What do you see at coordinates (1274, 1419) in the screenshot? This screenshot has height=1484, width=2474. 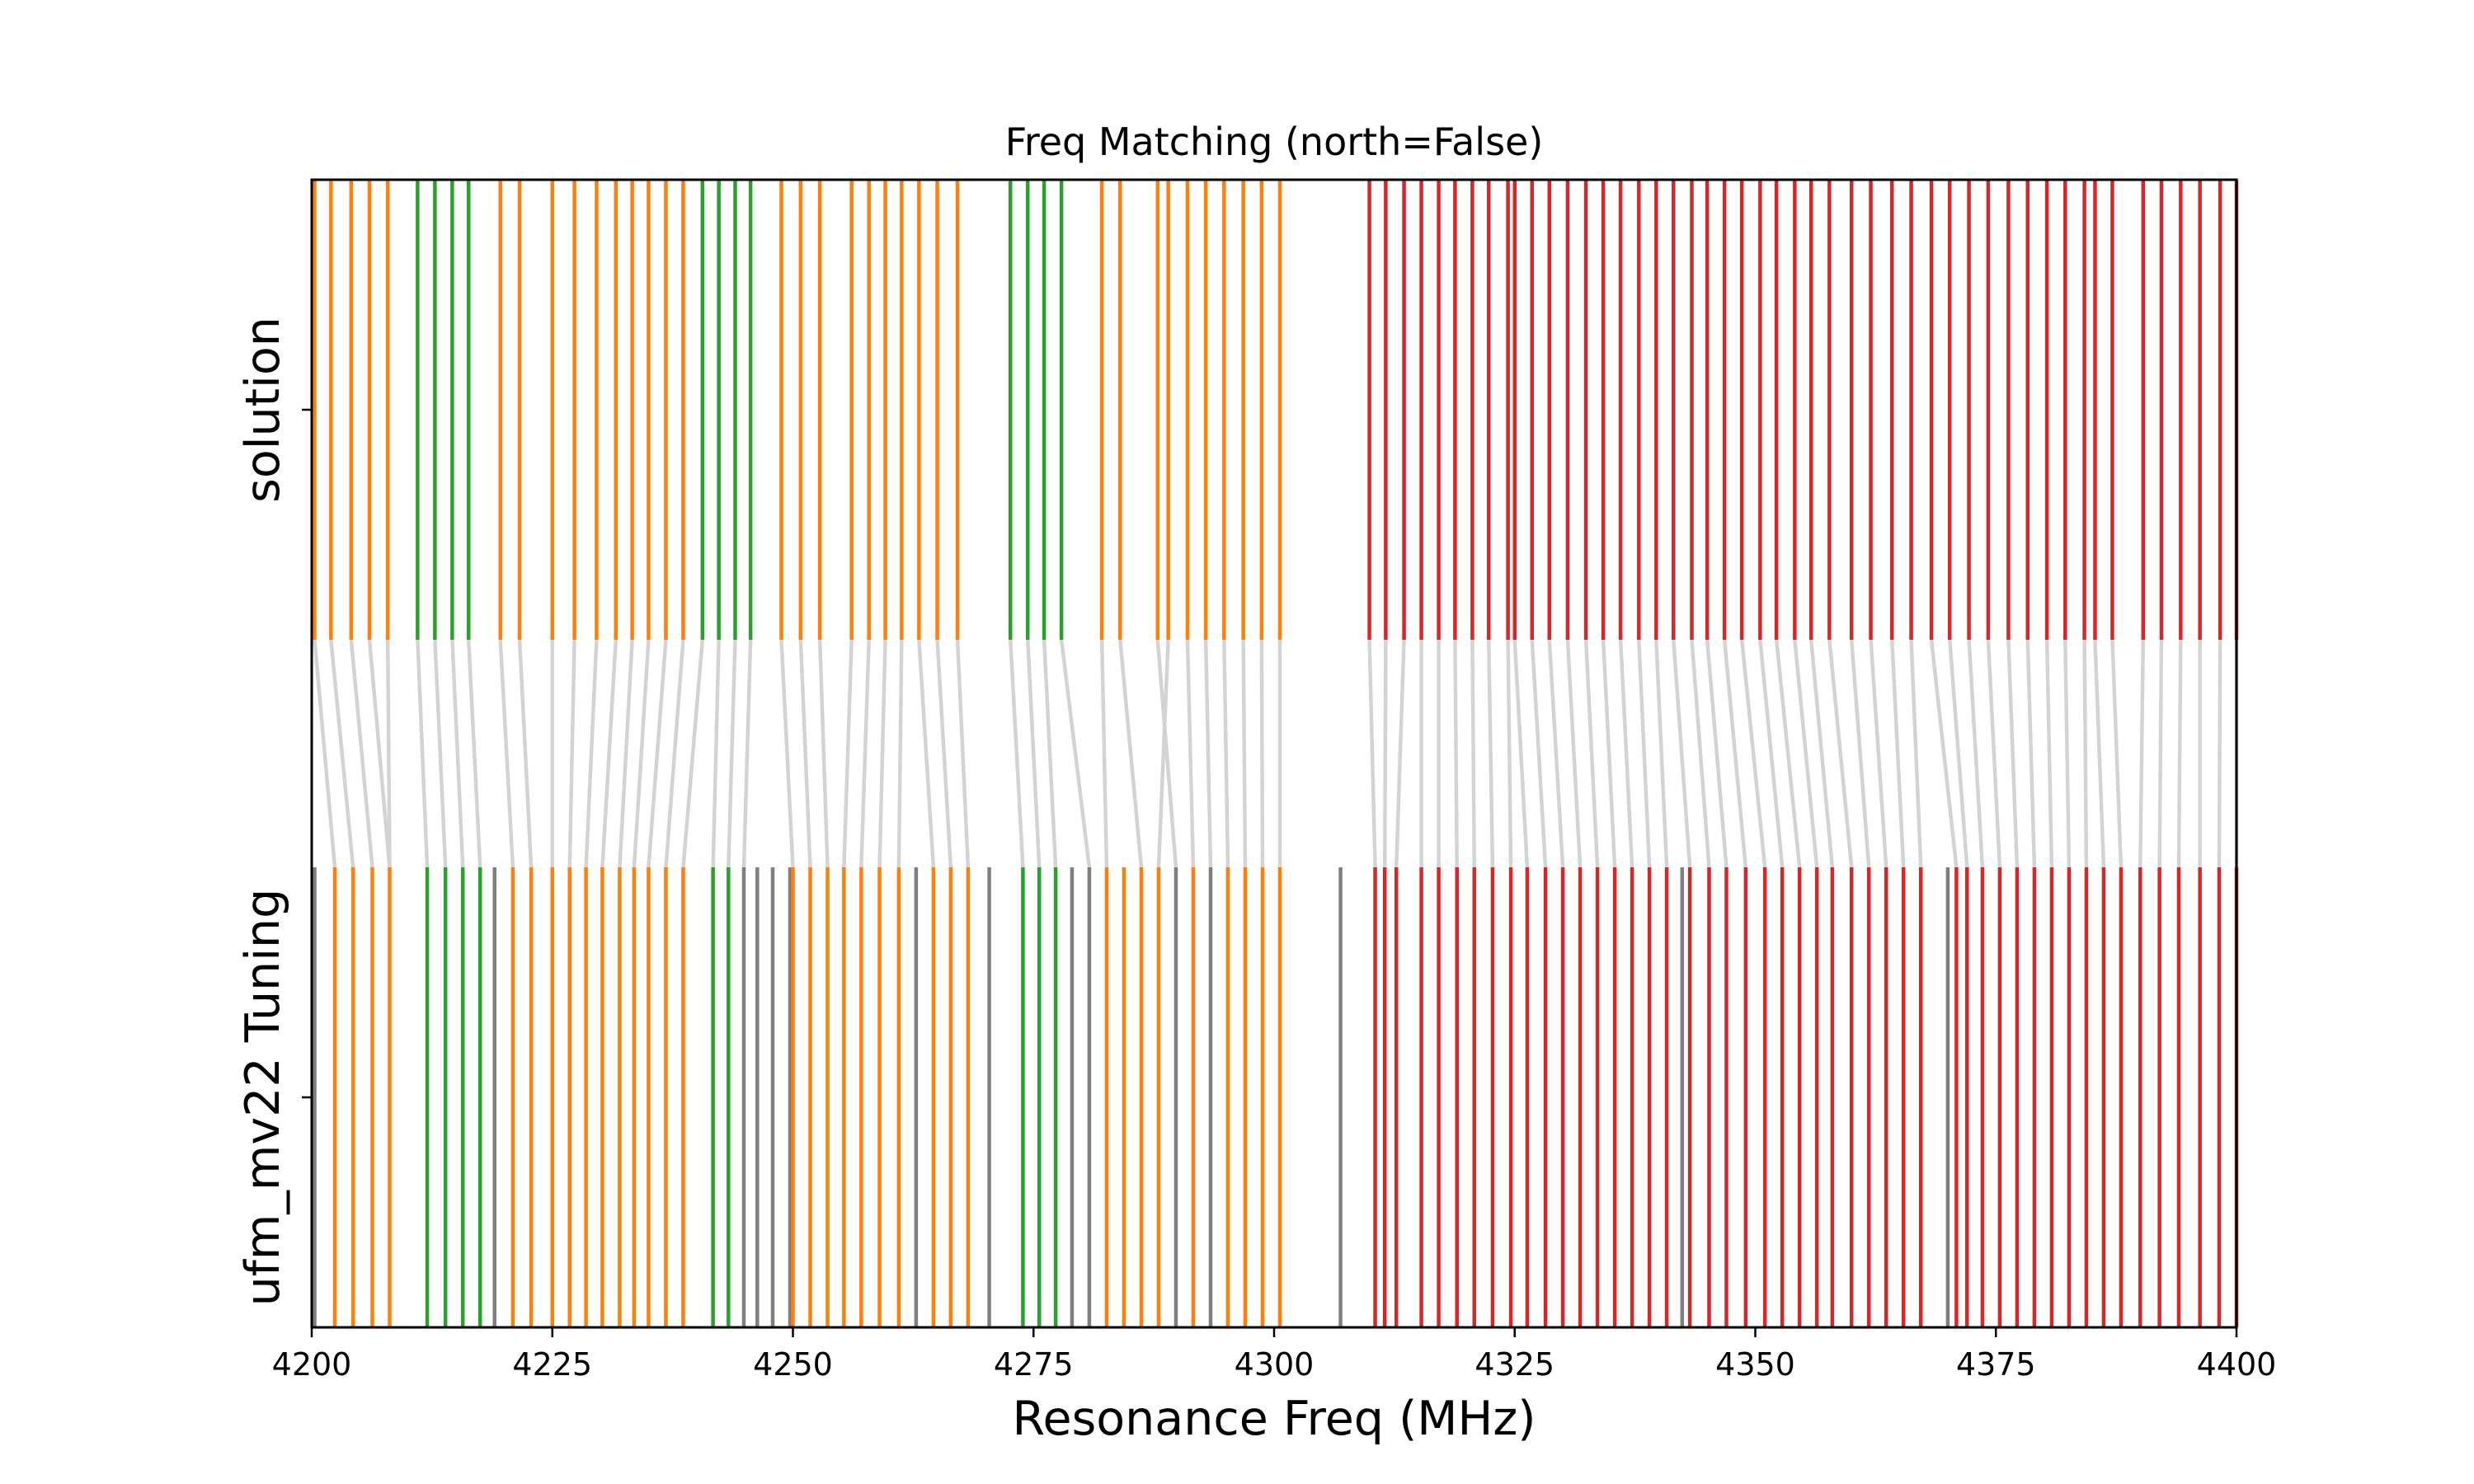 I see `x-axis-label: Resonance Freq (MHz)` at bounding box center [1274, 1419].